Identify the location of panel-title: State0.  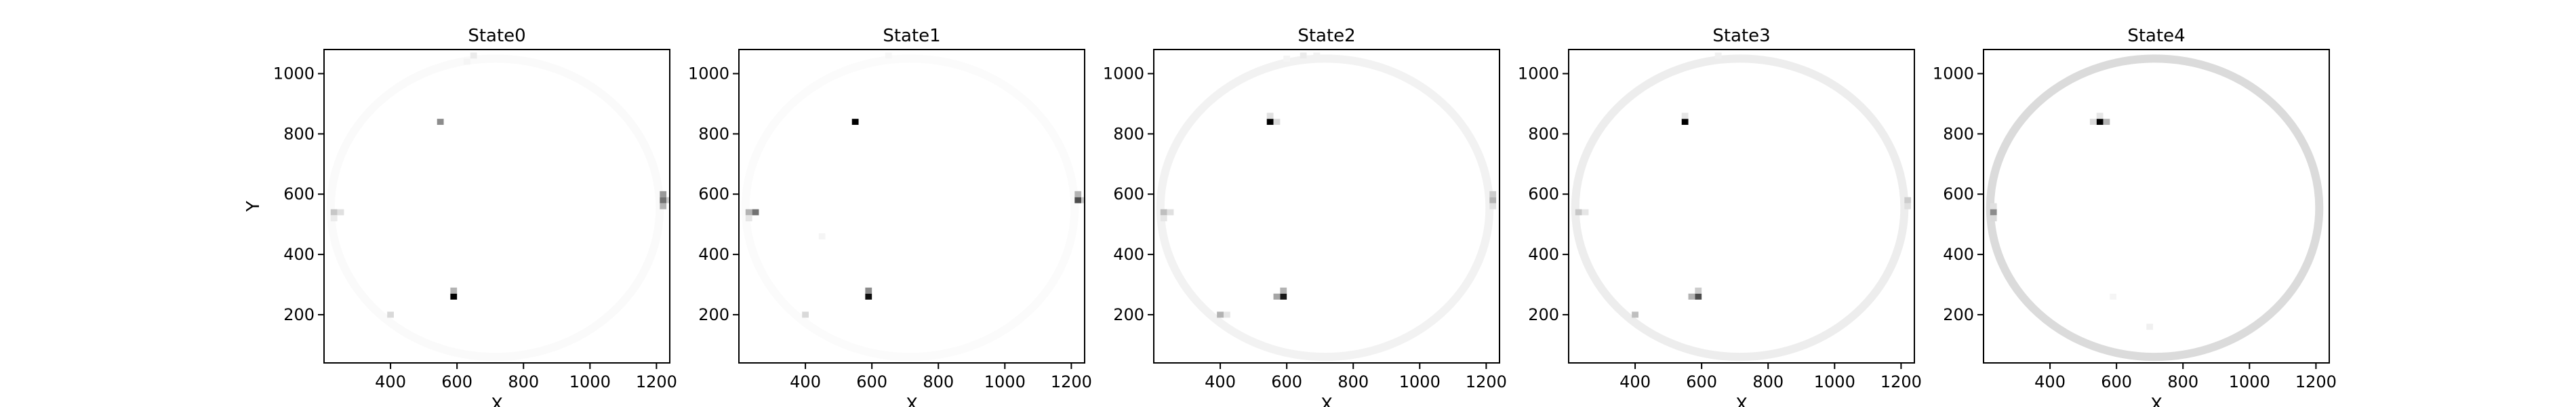
(496, 36).